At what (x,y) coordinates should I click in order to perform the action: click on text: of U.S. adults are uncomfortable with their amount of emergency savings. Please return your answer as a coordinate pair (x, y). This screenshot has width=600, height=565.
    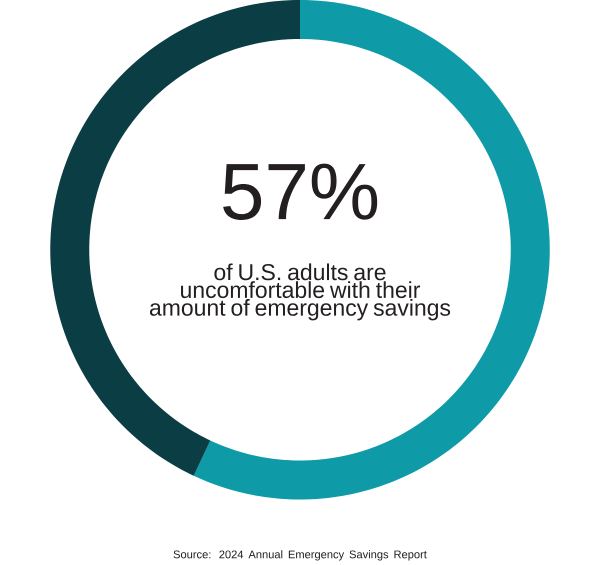
    Looking at the image, I should click on (300, 291).